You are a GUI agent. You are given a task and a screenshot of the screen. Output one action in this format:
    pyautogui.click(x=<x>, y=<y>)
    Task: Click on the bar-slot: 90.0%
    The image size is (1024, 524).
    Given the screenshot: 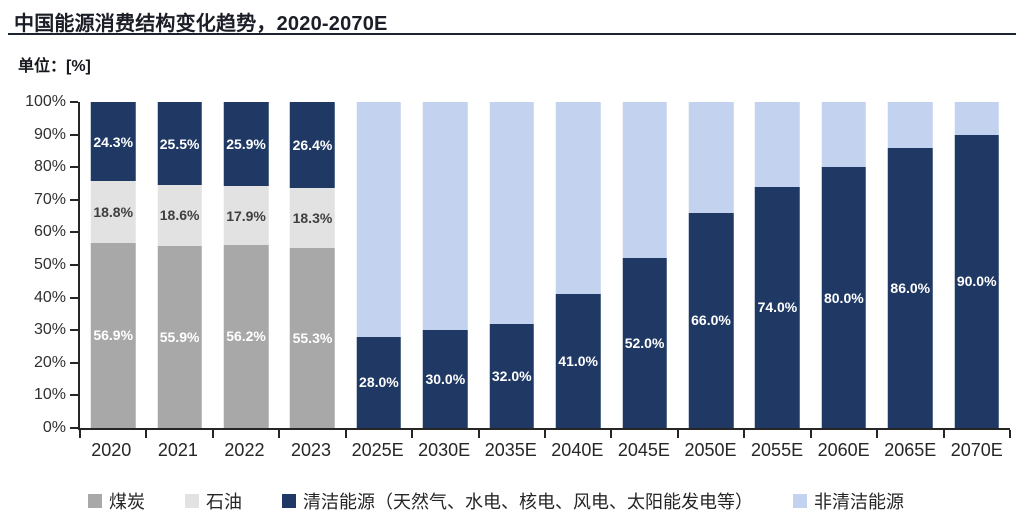 What is the action you would take?
    pyautogui.click(x=976, y=265)
    